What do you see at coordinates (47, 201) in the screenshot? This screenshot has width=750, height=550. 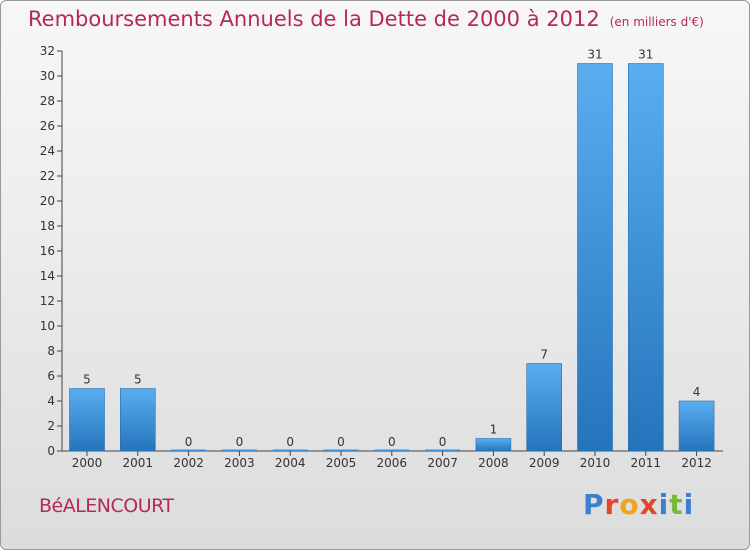 I see `y-tick-label: 20` at bounding box center [47, 201].